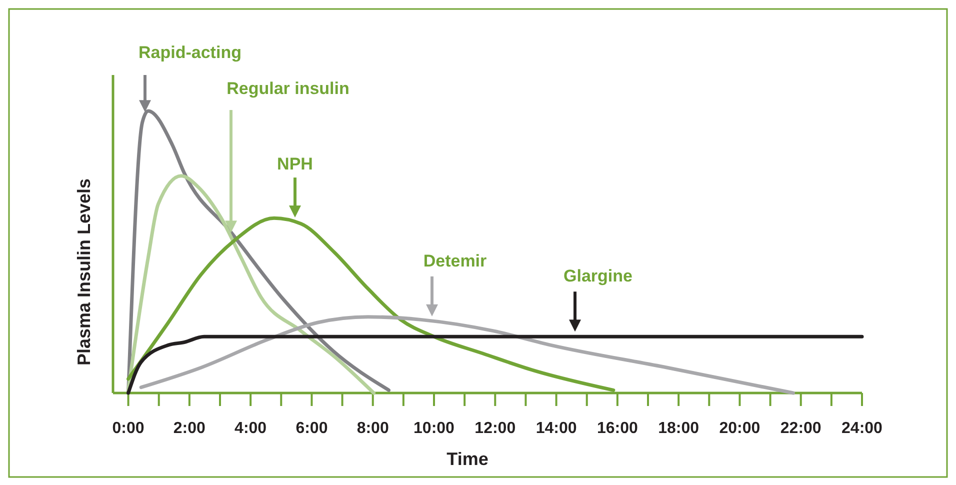 This screenshot has width=956, height=485. I want to click on text: Rapid-acting, so click(190, 52).